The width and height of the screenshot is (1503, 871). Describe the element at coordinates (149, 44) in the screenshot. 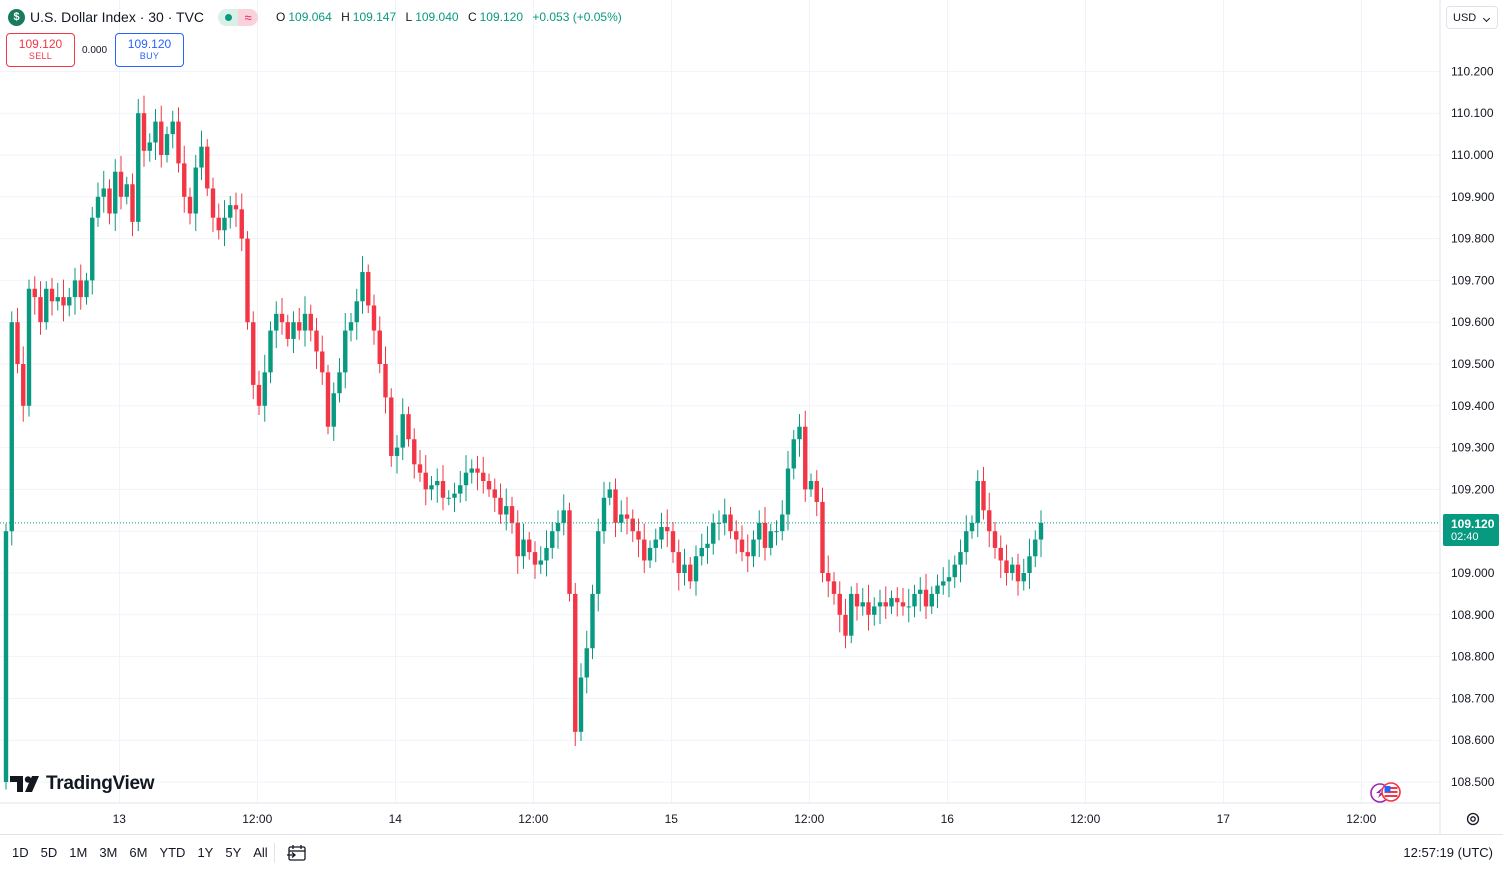

I see `buy-price: 109.120` at that location.